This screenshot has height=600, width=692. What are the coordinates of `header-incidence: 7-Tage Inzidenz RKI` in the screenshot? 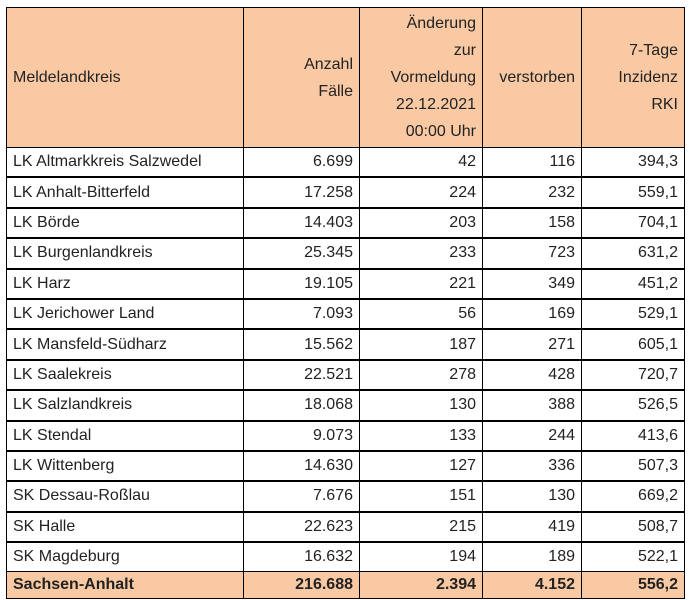 It's located at (633, 77).